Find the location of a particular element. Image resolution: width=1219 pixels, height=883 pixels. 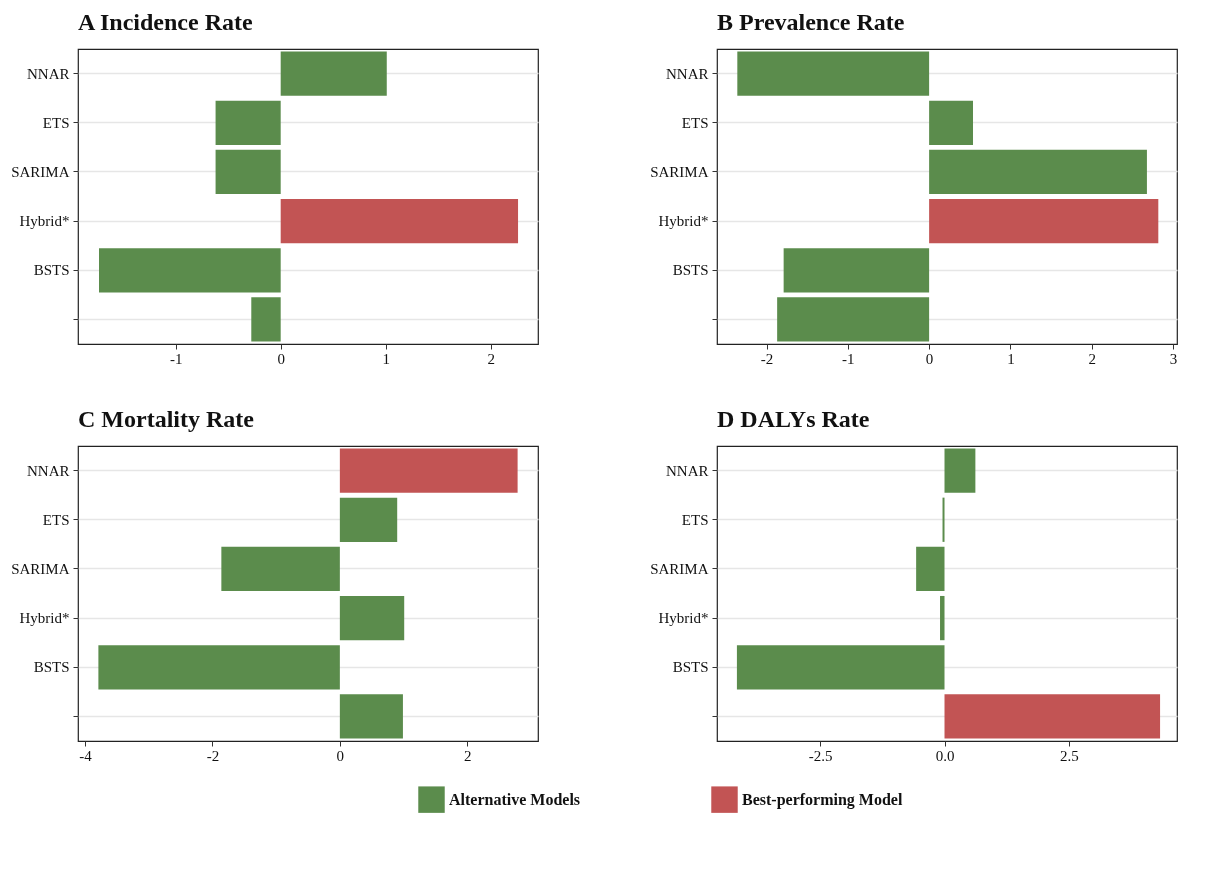

x-tick-label: 0.0 is located at coordinates (945, 755).